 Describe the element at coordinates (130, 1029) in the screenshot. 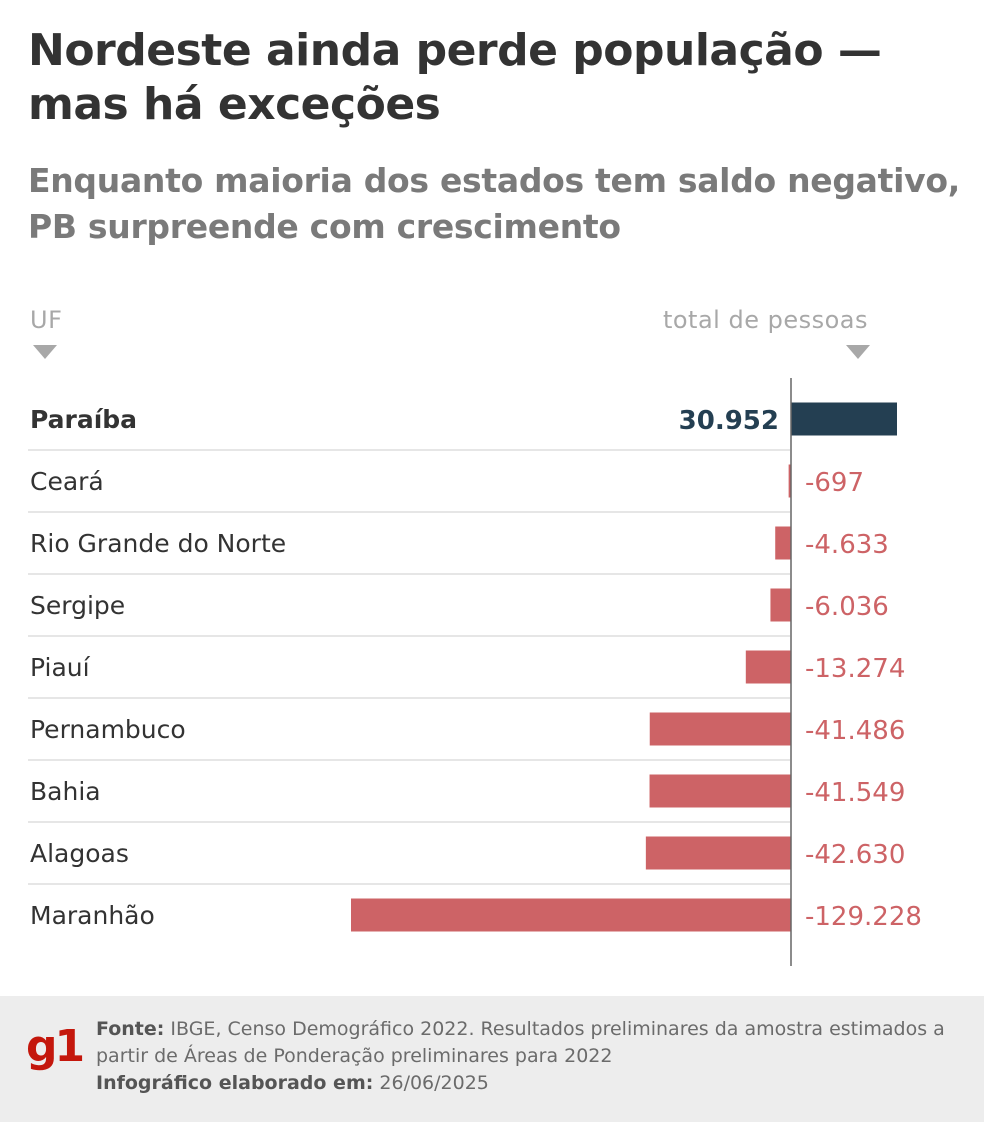

I see `source-label: Fonte:` at that location.